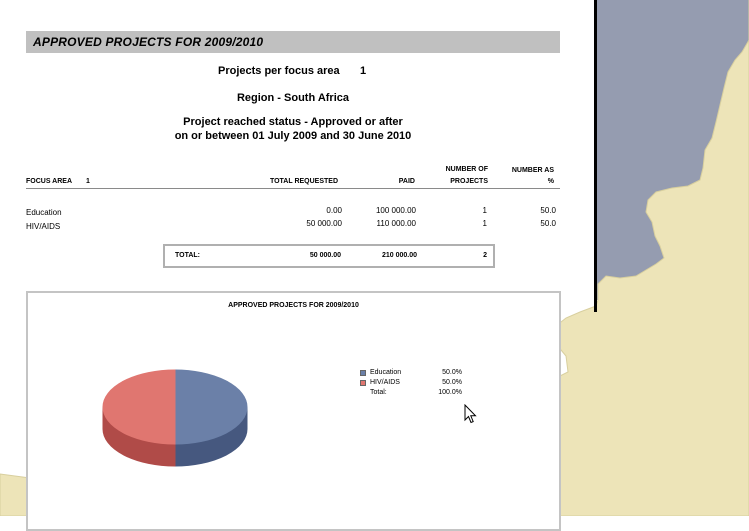 Image resolution: width=749 pixels, height=531 pixels. What do you see at coordinates (399, 255) in the screenshot?
I see `total-paid: 210 000.00` at bounding box center [399, 255].